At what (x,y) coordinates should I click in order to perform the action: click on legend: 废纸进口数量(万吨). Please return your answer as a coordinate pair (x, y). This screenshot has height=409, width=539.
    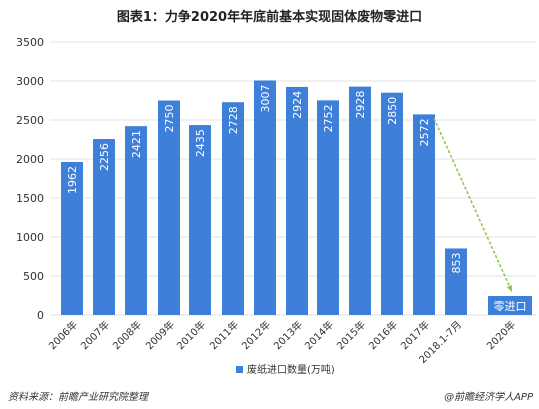
    Looking at the image, I should click on (285, 369).